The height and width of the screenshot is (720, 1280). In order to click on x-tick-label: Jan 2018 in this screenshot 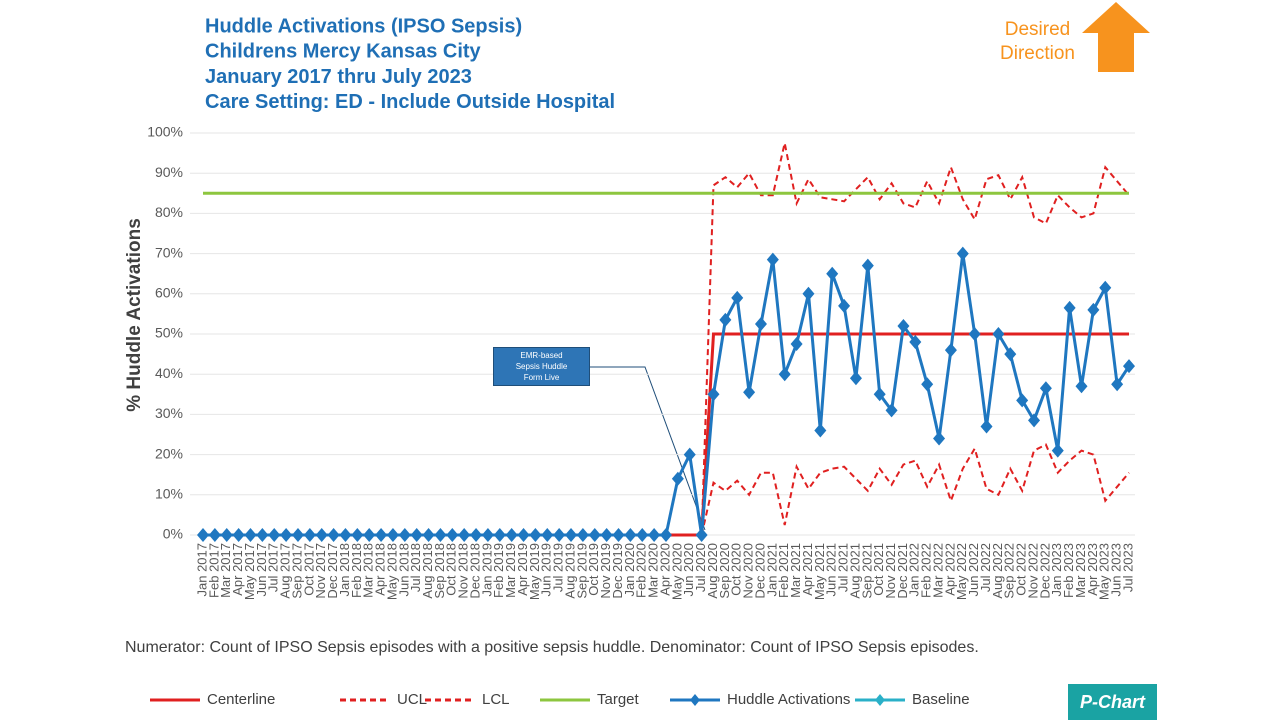, I will do `click(344, 570)`.